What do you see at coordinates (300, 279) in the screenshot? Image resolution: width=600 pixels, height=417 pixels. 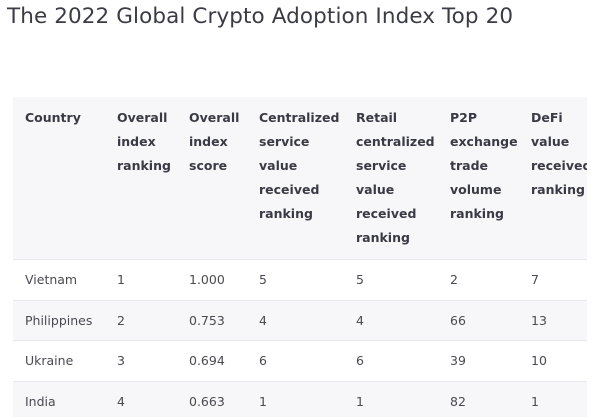 I see `table-row: Vietnam 1 1.000 5 5 2 7` at bounding box center [300, 279].